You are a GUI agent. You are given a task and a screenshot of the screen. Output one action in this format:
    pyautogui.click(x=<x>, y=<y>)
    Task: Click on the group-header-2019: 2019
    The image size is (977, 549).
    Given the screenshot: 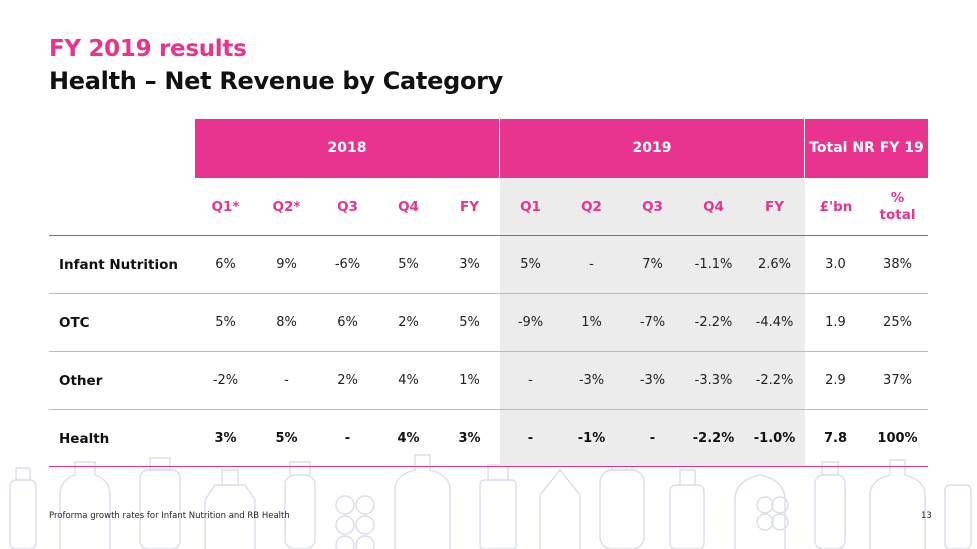 What is the action you would take?
    pyautogui.click(x=652, y=148)
    